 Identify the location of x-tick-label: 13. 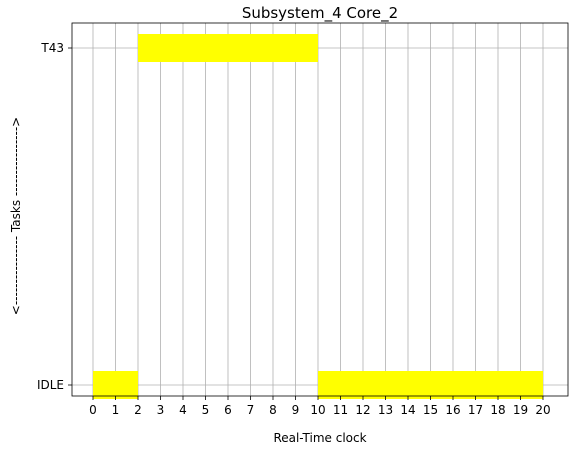
(385, 410).